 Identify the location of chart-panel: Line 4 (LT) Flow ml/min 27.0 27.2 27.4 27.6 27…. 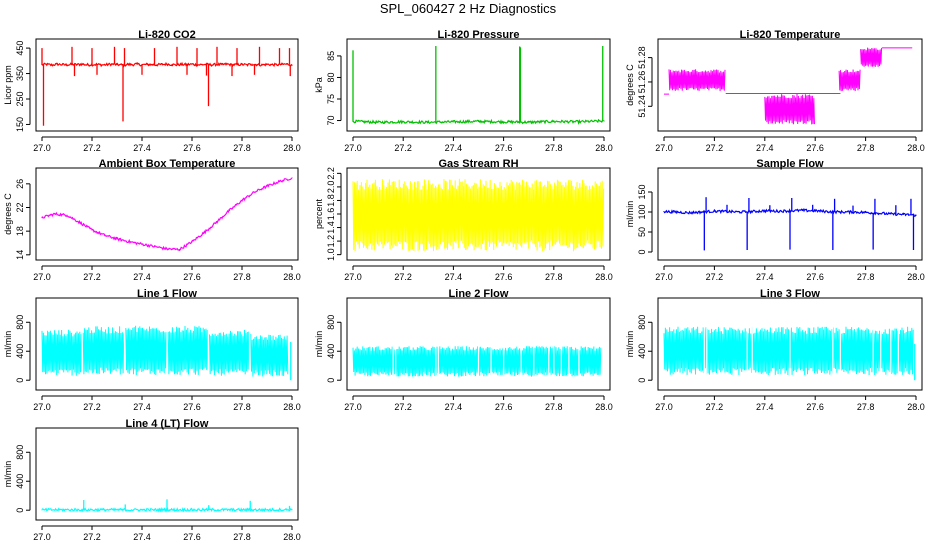
(152, 479).